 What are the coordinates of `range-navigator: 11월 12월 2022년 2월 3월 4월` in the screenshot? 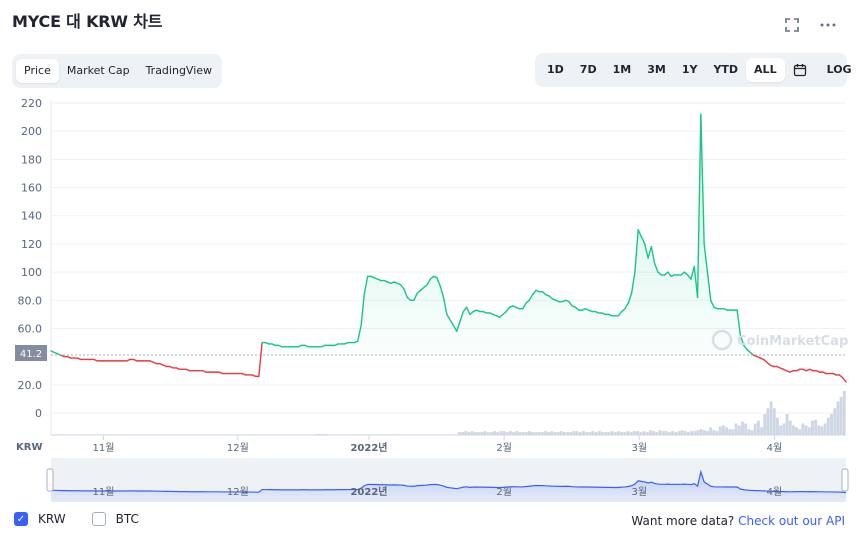 It's located at (447, 480).